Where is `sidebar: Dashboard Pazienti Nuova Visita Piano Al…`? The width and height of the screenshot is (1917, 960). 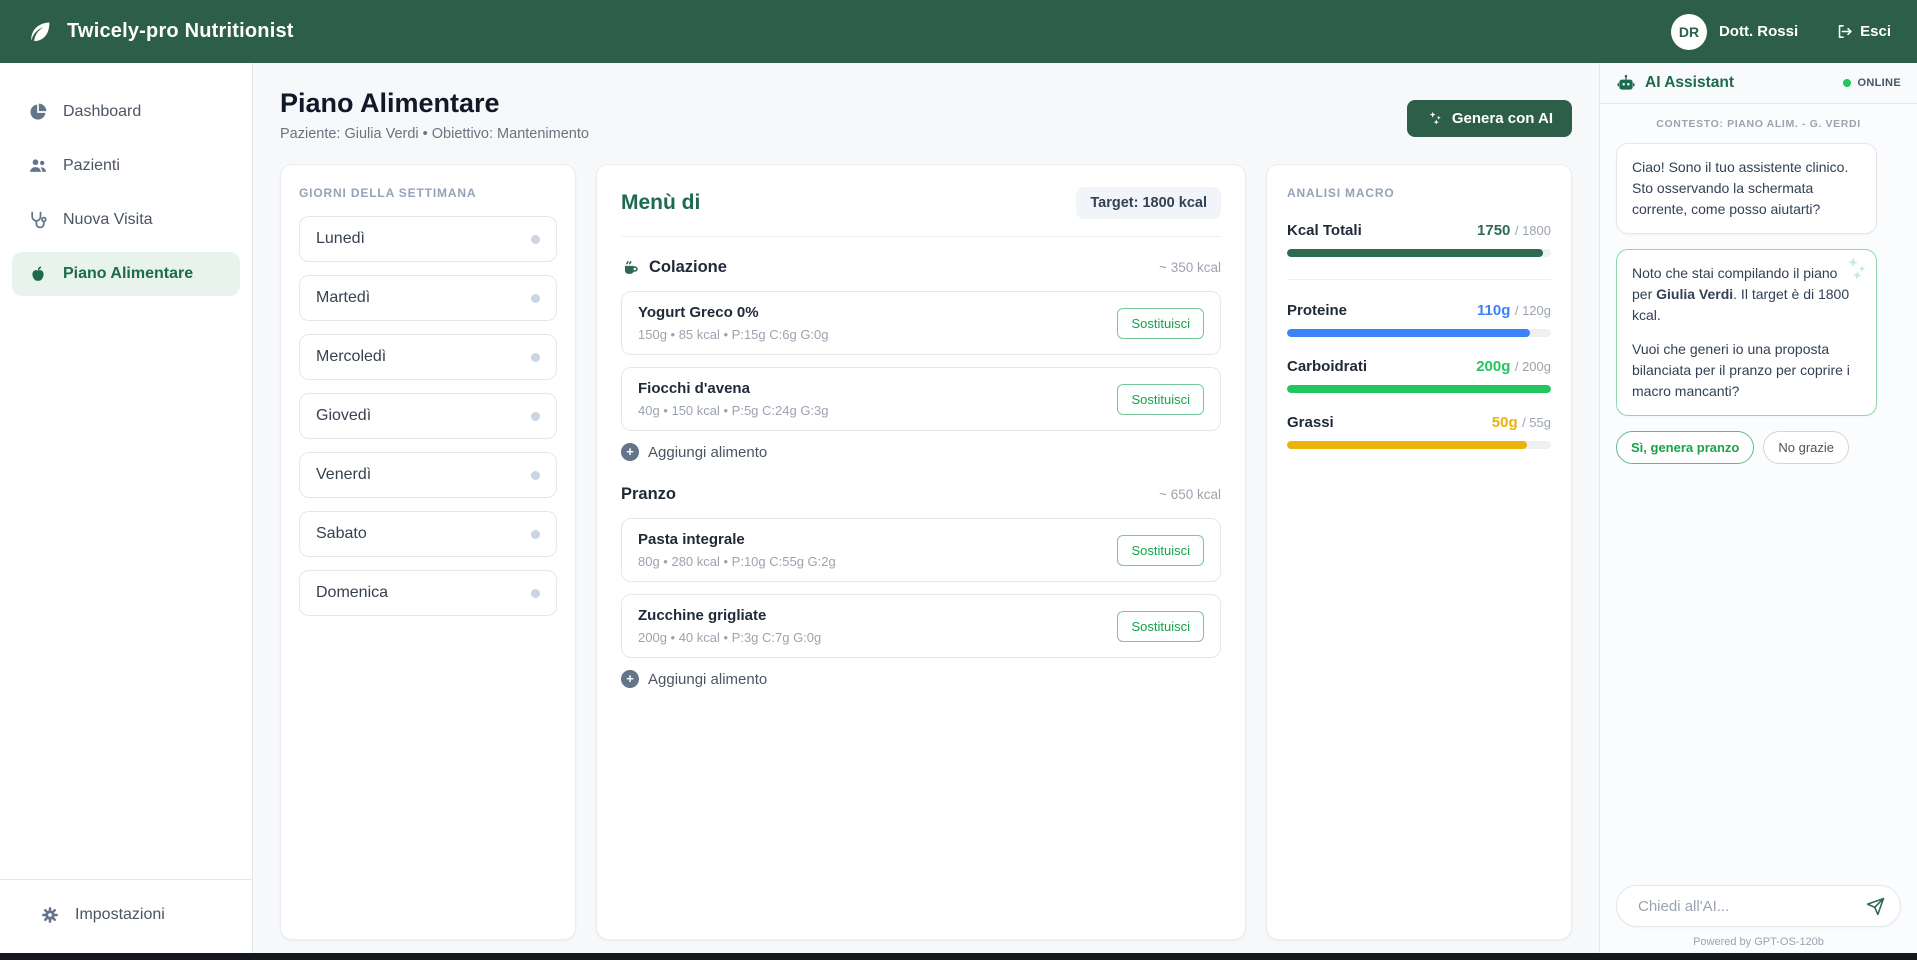
sidebar: Dashboard Pazienti Nuova Visita Piano Al… is located at coordinates (126, 511).